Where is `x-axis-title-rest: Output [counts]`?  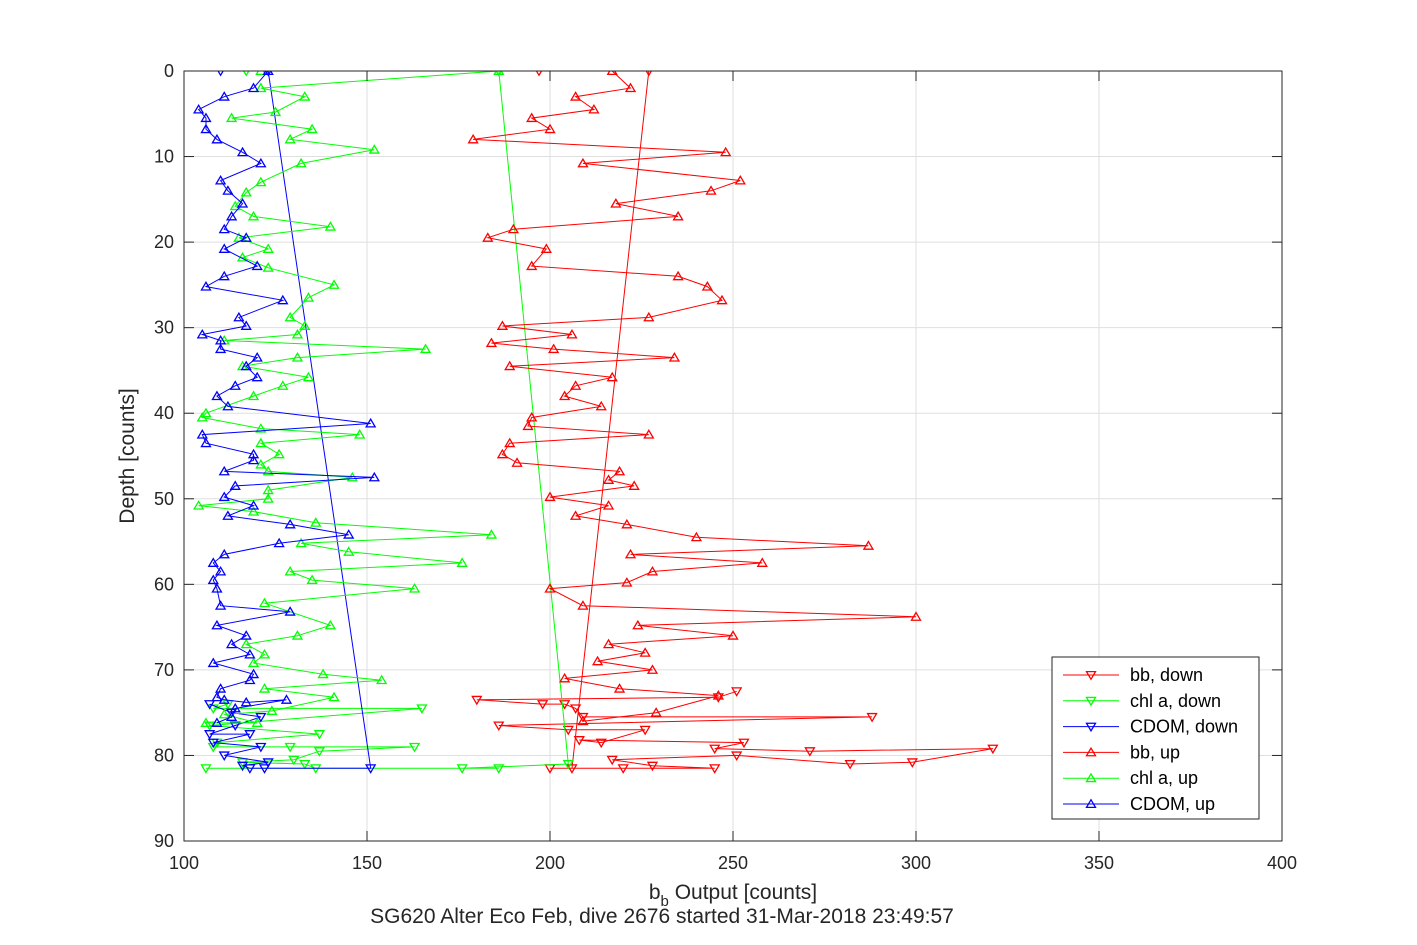
x-axis-title-rest: Output [counts] is located at coordinates (743, 892).